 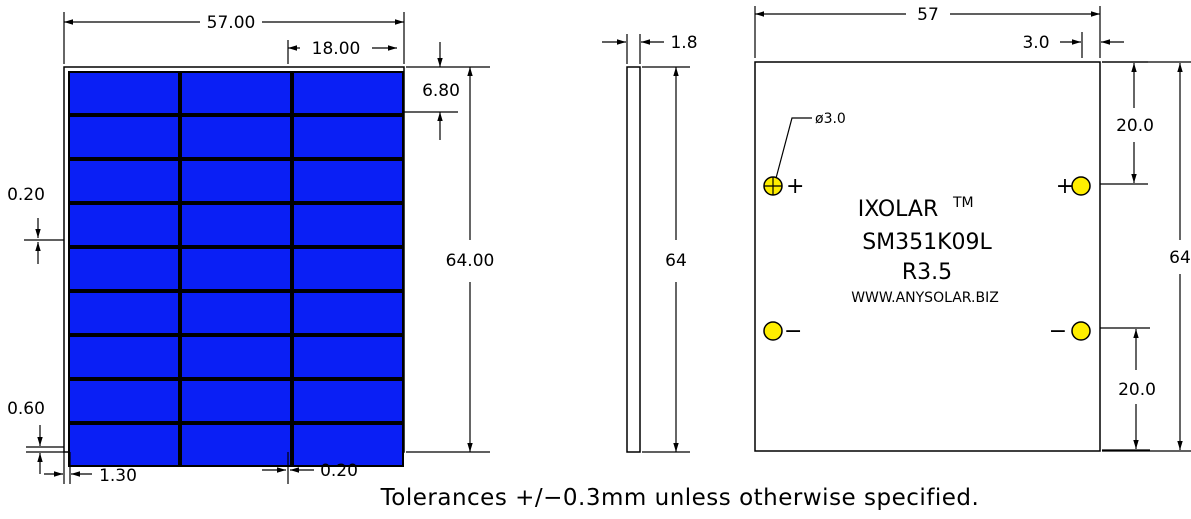 What do you see at coordinates (773, 331) in the screenshot?
I see `terminal-bottom-left` at bounding box center [773, 331].